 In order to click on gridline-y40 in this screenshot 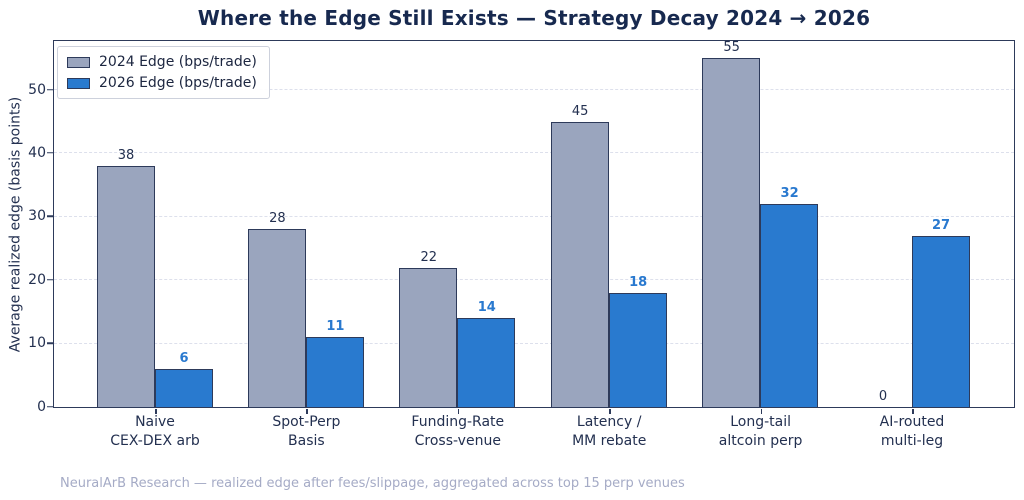, I will do `click(534, 153)`.